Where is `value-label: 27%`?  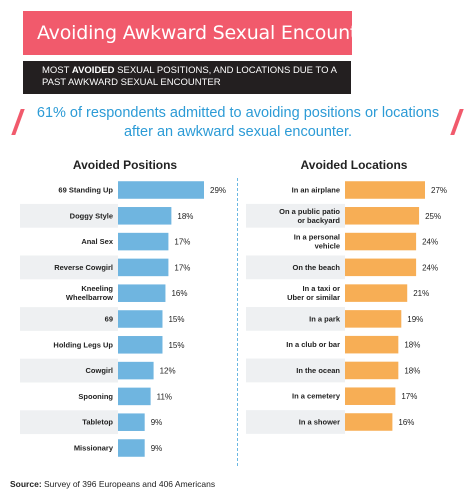 value-label: 27% is located at coordinates (439, 190).